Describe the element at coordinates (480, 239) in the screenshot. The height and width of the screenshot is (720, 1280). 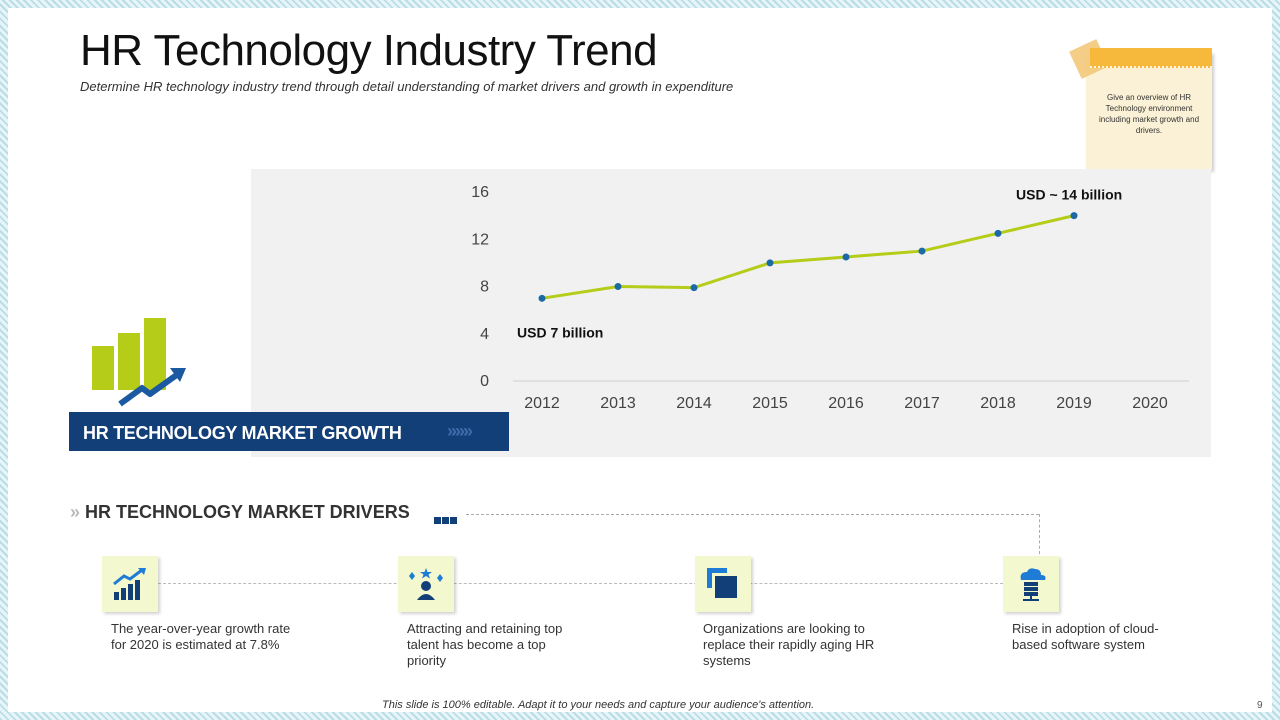
I see `y-tick-label: 12` at that location.